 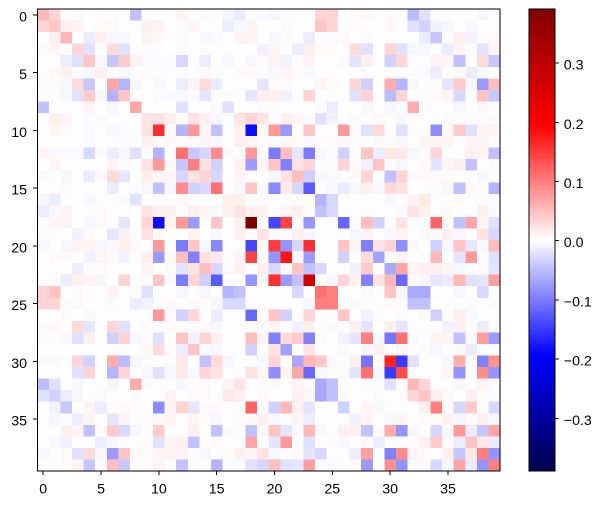 I want to click on svg-text: −0.3, so click(x=578, y=421).